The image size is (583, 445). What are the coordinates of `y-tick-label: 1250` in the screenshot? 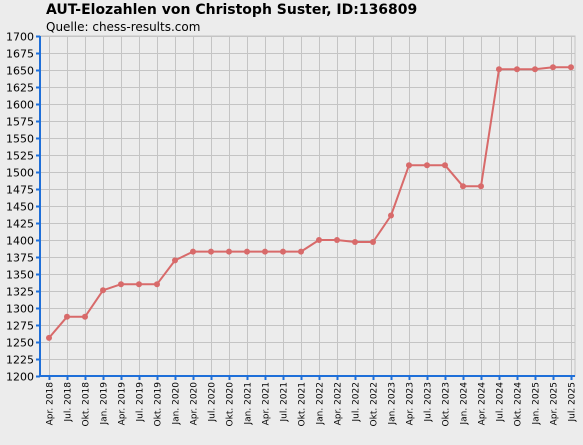 It's located at (20, 343).